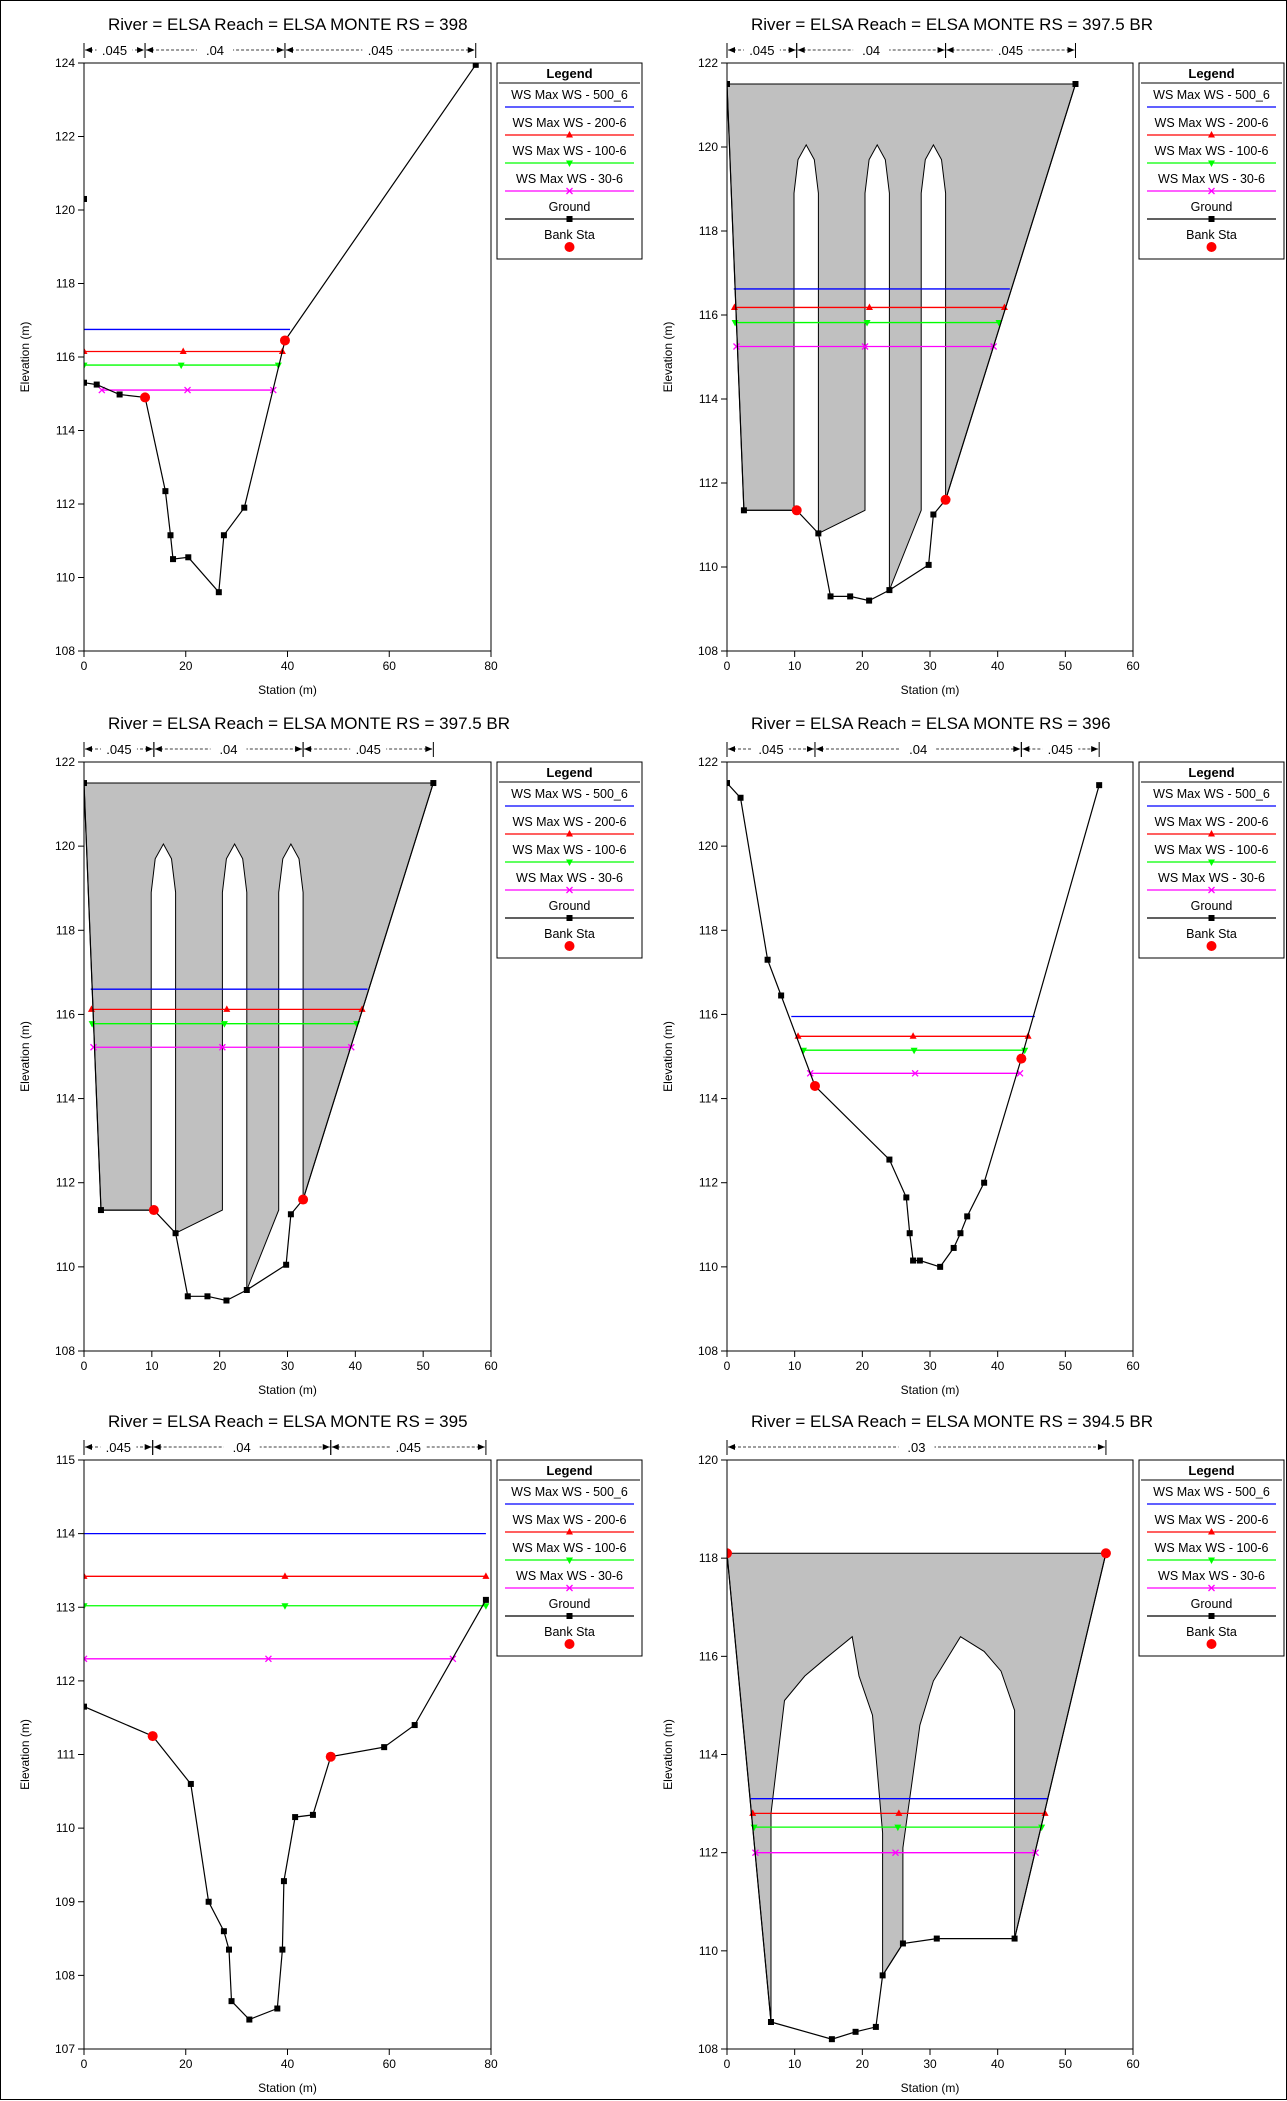 The height and width of the screenshot is (2101, 1287). What do you see at coordinates (998, 1366) in the screenshot?
I see `x-tick-label: 40` at bounding box center [998, 1366].